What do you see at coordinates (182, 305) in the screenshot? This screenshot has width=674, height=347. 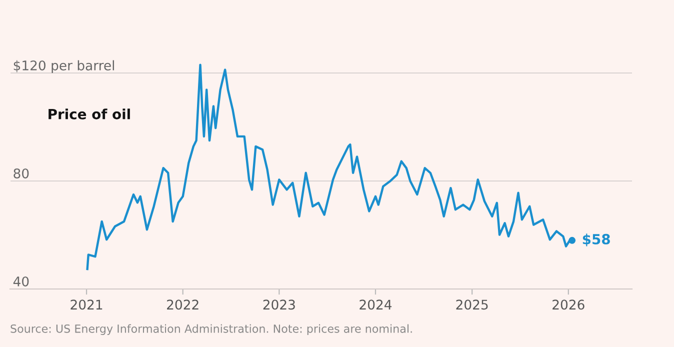 I see `x-tick-label: 2022` at bounding box center [182, 305].